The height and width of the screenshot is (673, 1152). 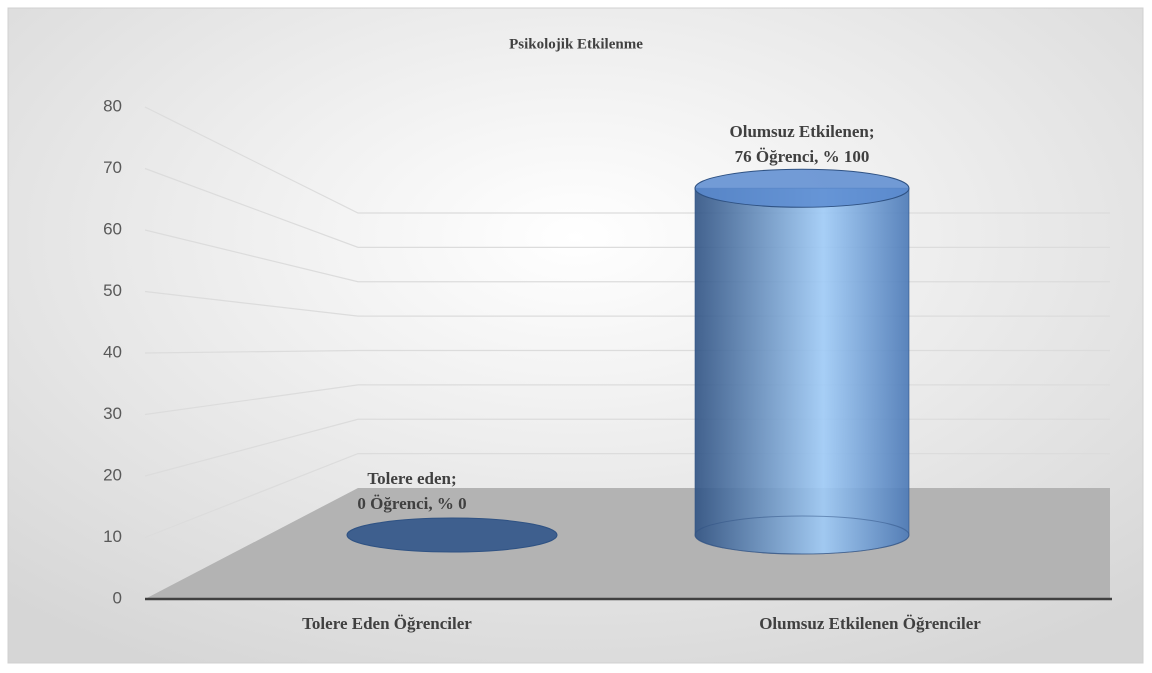 What do you see at coordinates (112, 105) in the screenshot?
I see `y-tick-label: 80` at bounding box center [112, 105].